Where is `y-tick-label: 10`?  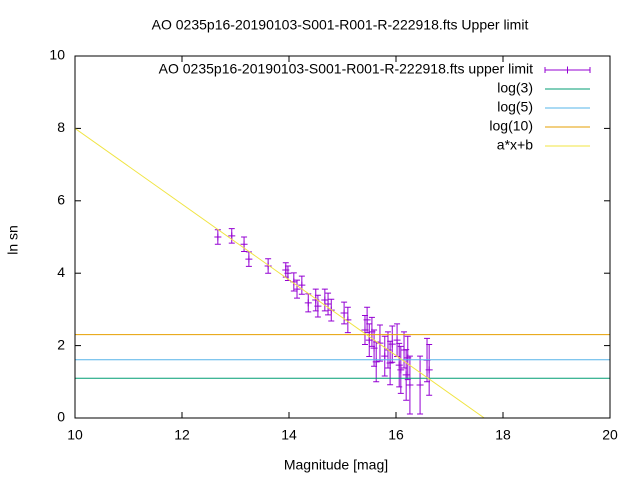
y-tick-label: 10 is located at coordinates (57, 55).